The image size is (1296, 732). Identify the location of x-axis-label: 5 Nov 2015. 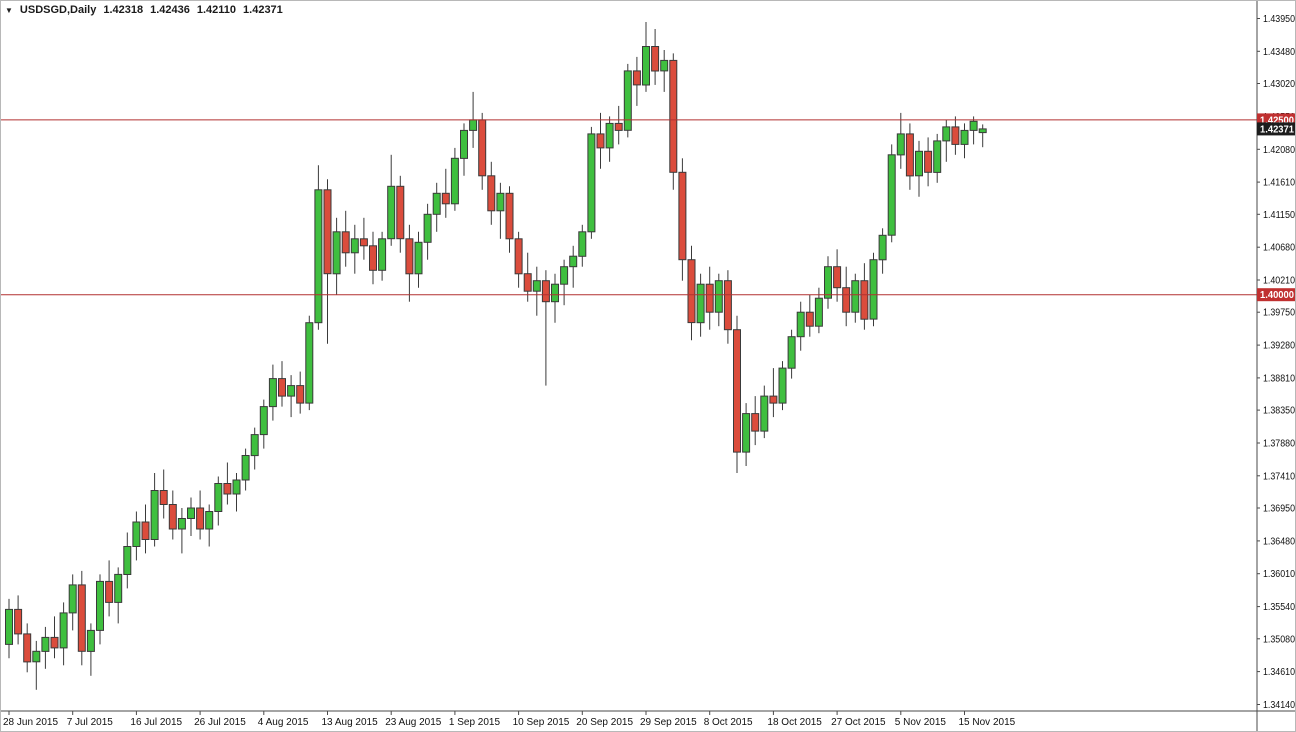
(921, 722).